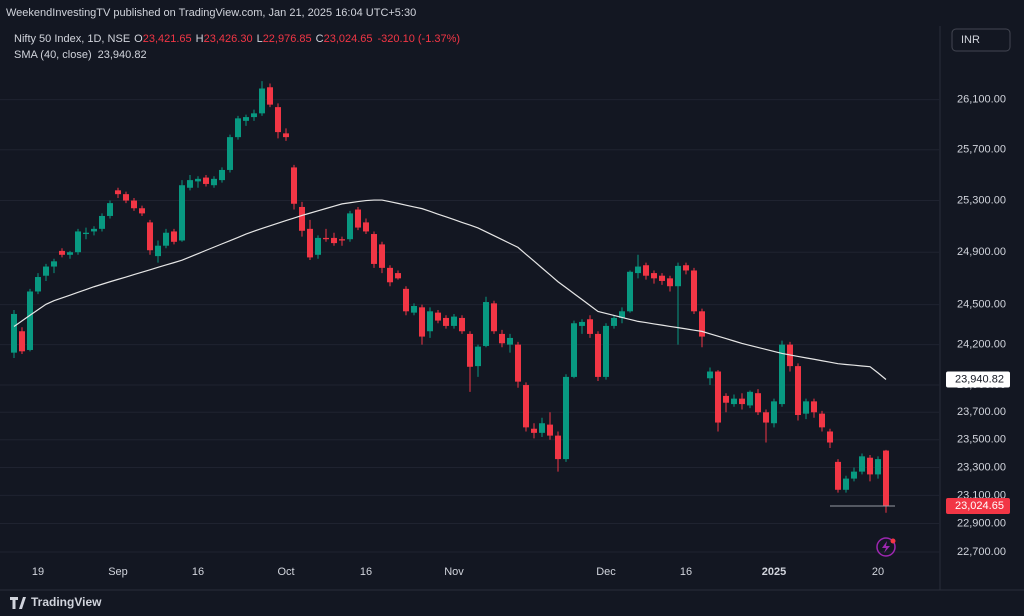 The width and height of the screenshot is (1024, 616). Describe the element at coordinates (122, 55) in the screenshot. I see `sma-value: 23,940.82` at that location.